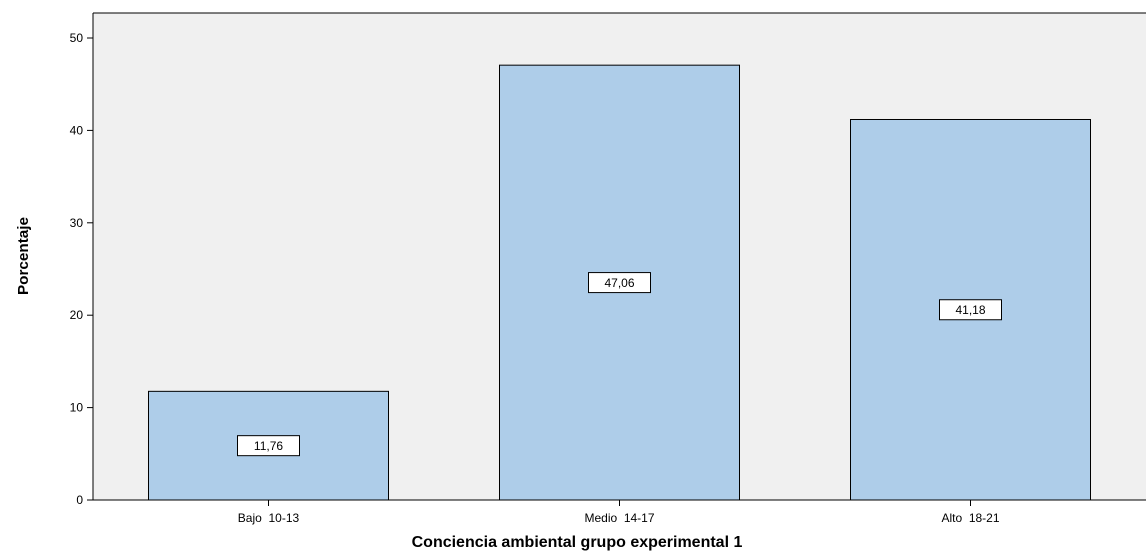 The image size is (1146, 558). Describe the element at coordinates (77, 130) in the screenshot. I see `y-tick-label: 40` at that location.